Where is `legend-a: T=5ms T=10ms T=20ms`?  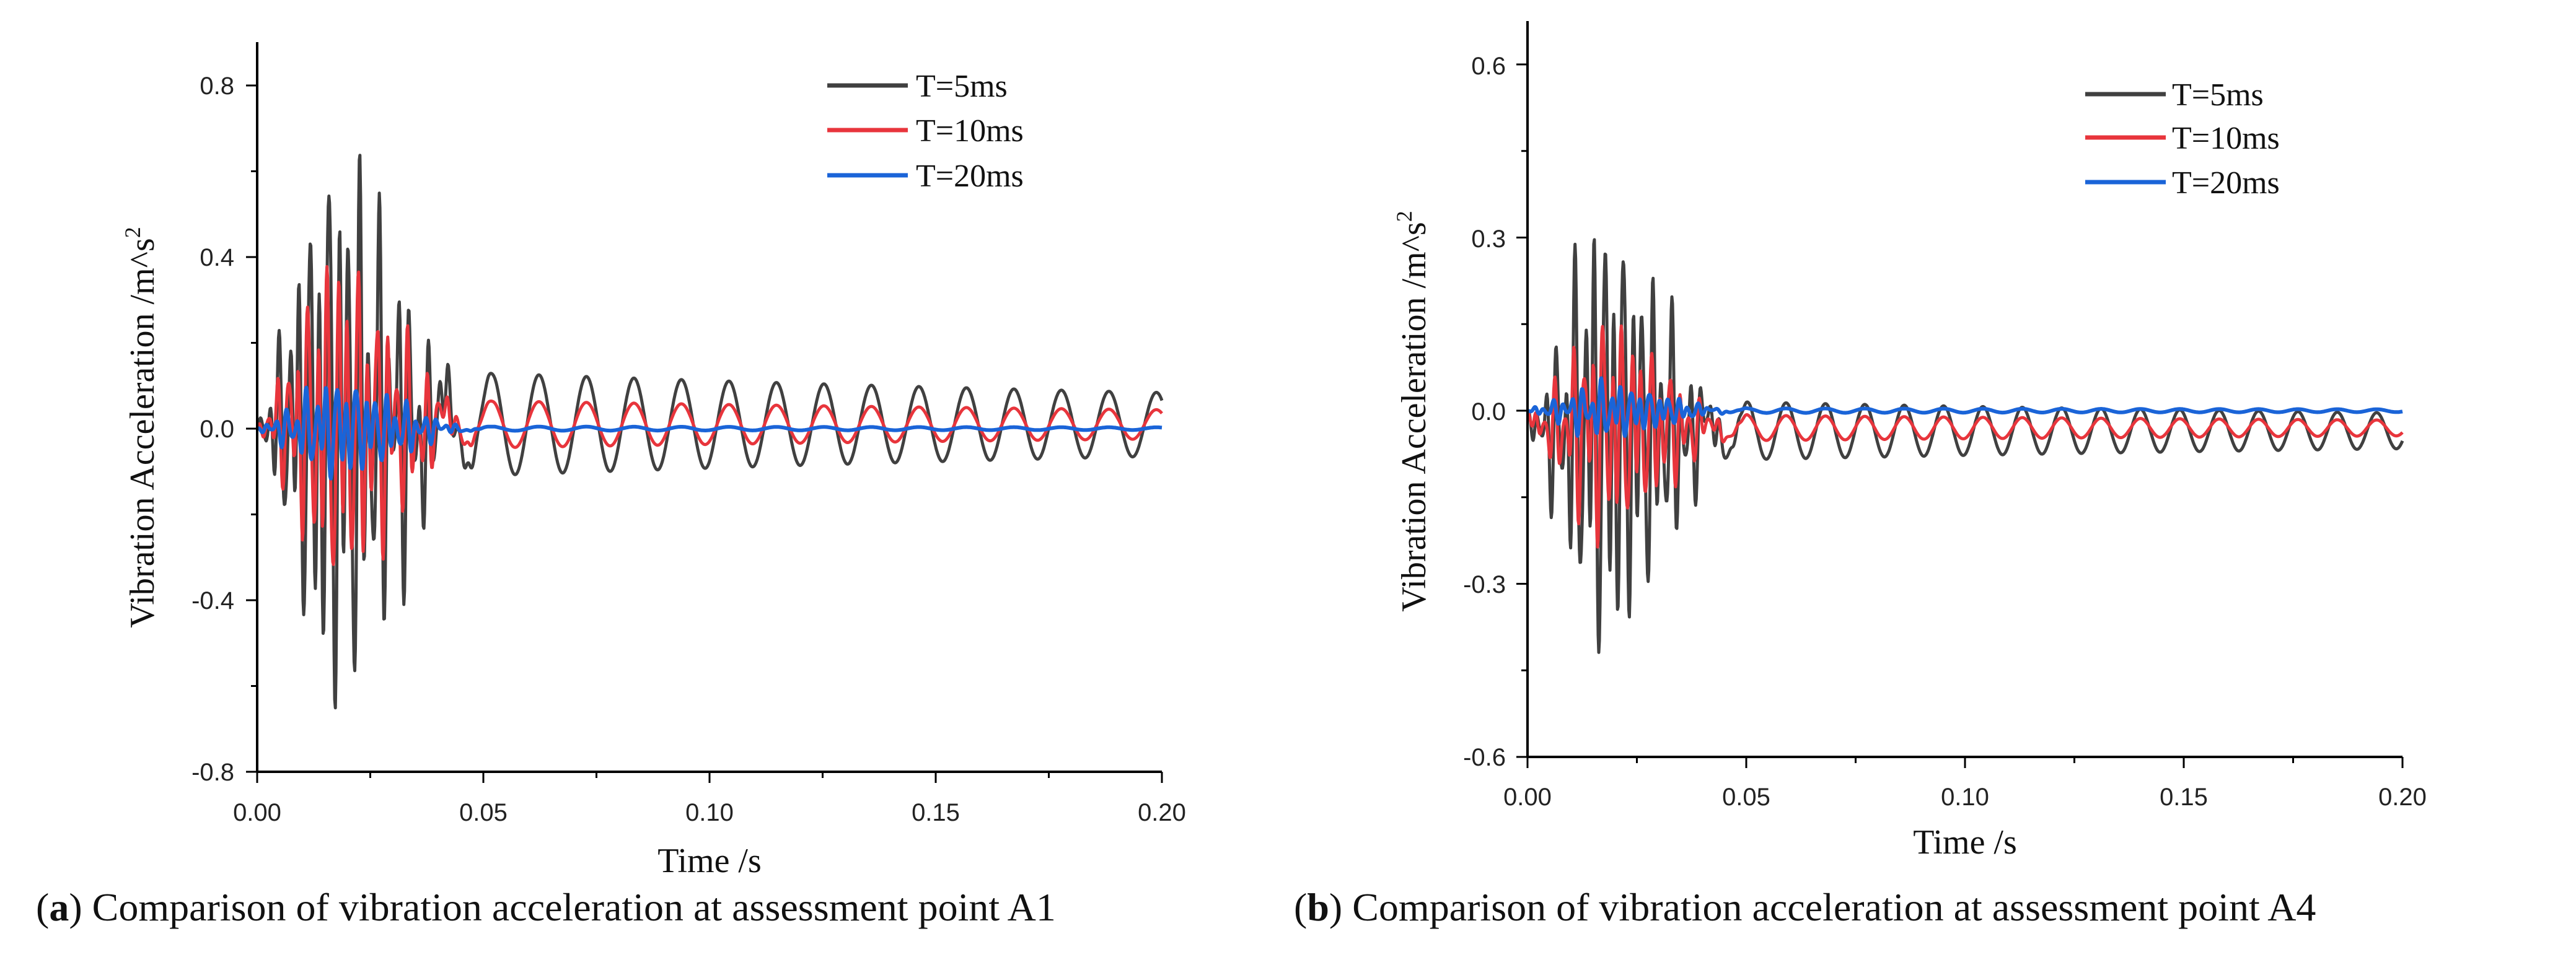
legend-a: T=5ms T=10ms T=20ms is located at coordinates (926, 131).